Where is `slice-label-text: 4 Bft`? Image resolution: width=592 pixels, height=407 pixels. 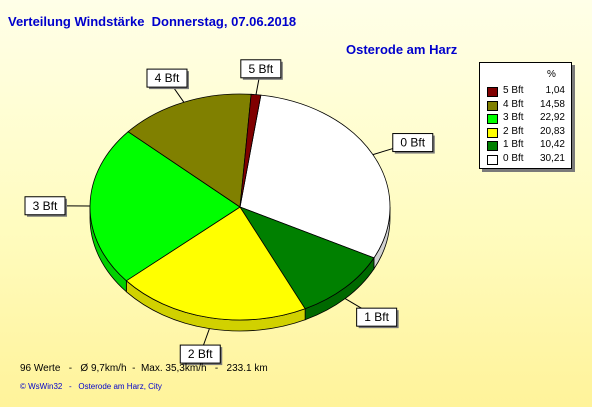 slice-label-text: 4 Bft is located at coordinates (167, 78).